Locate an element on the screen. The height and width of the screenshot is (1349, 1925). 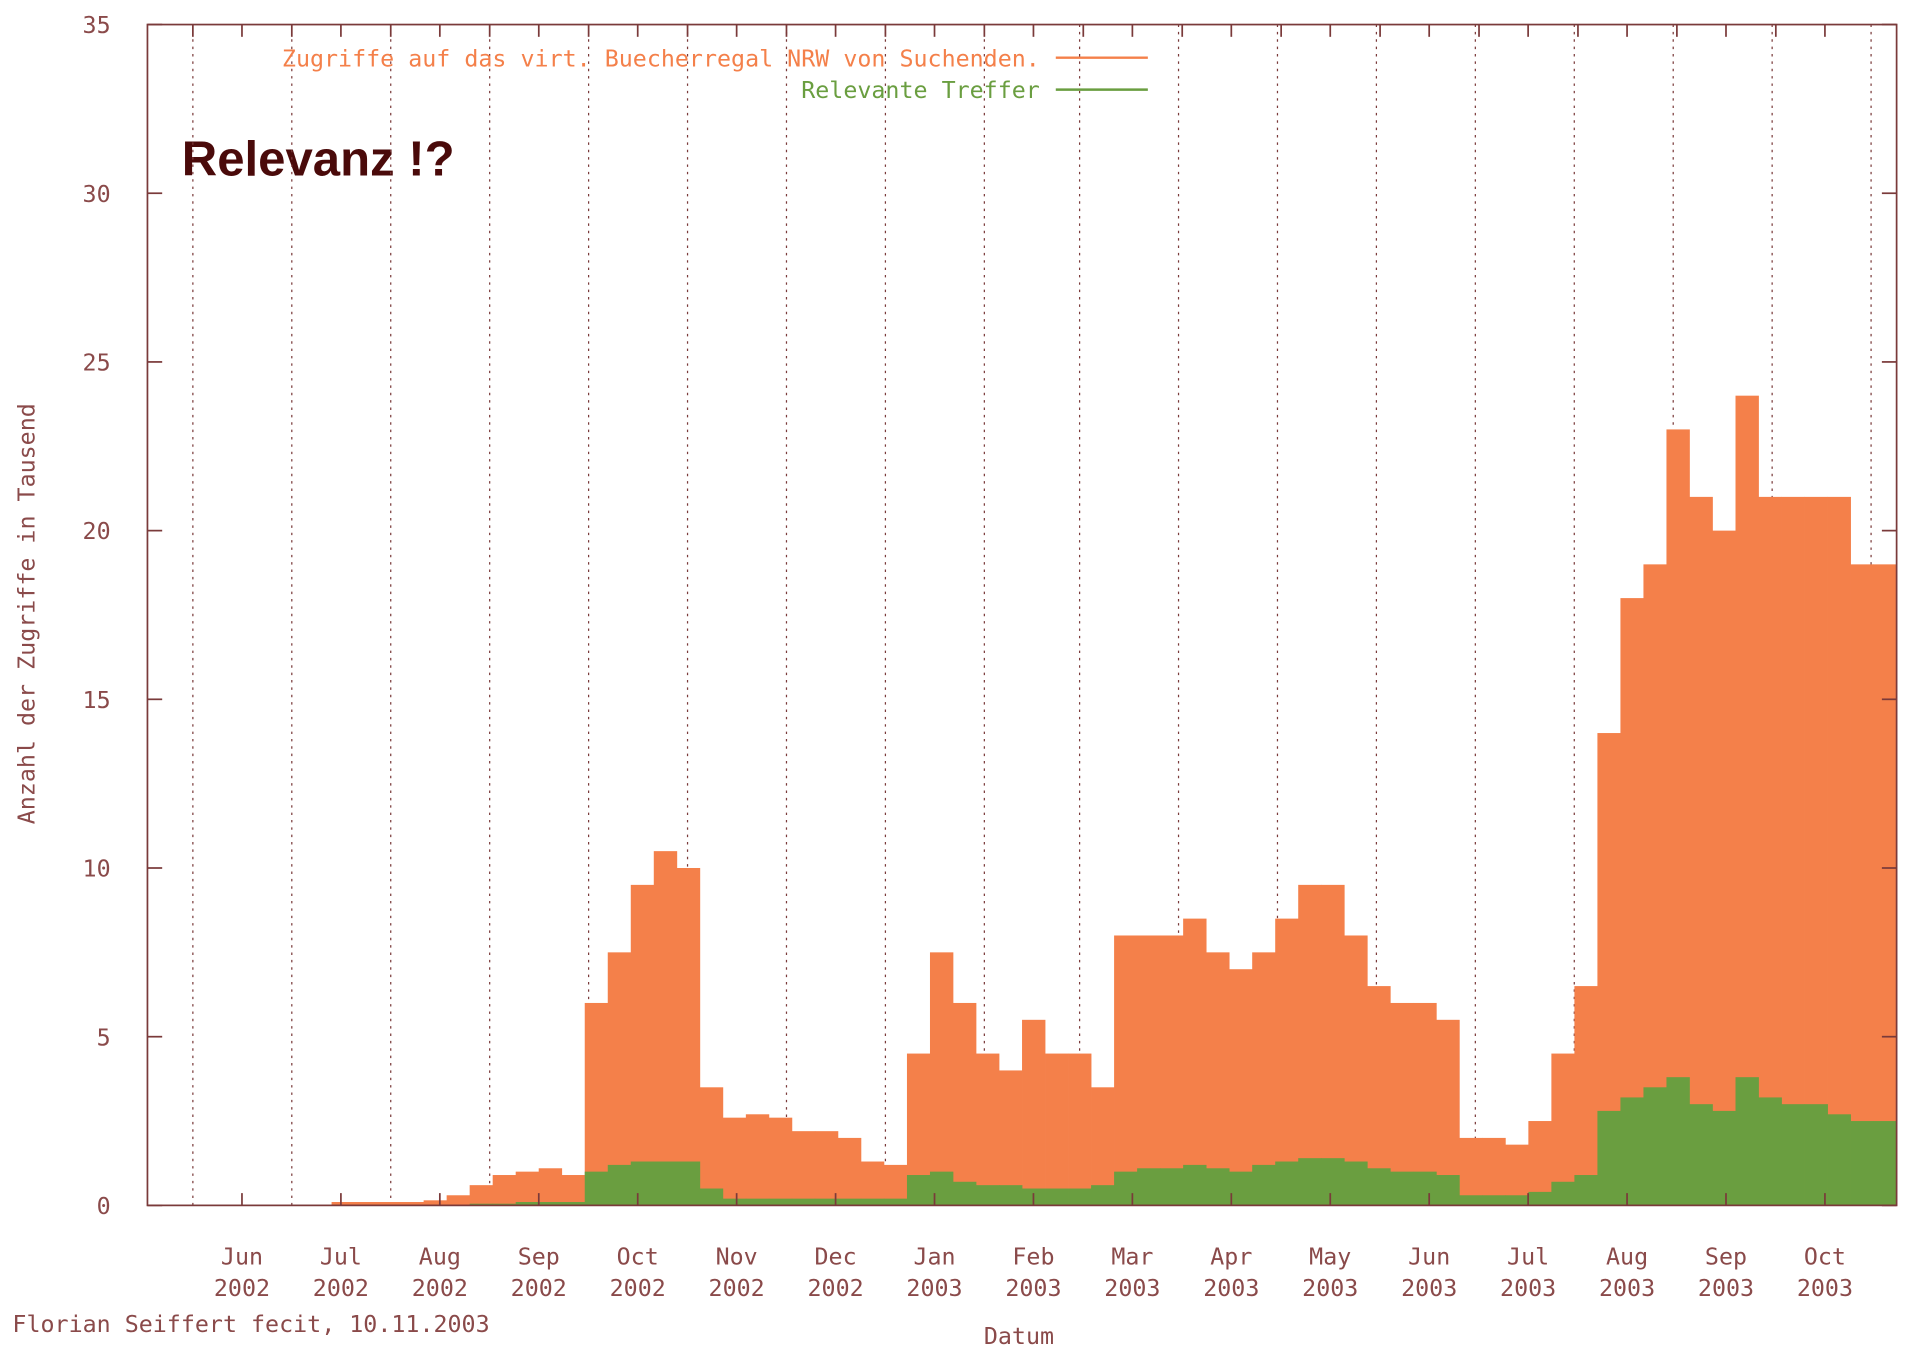
y-tick-label: 20 is located at coordinates (97, 531).